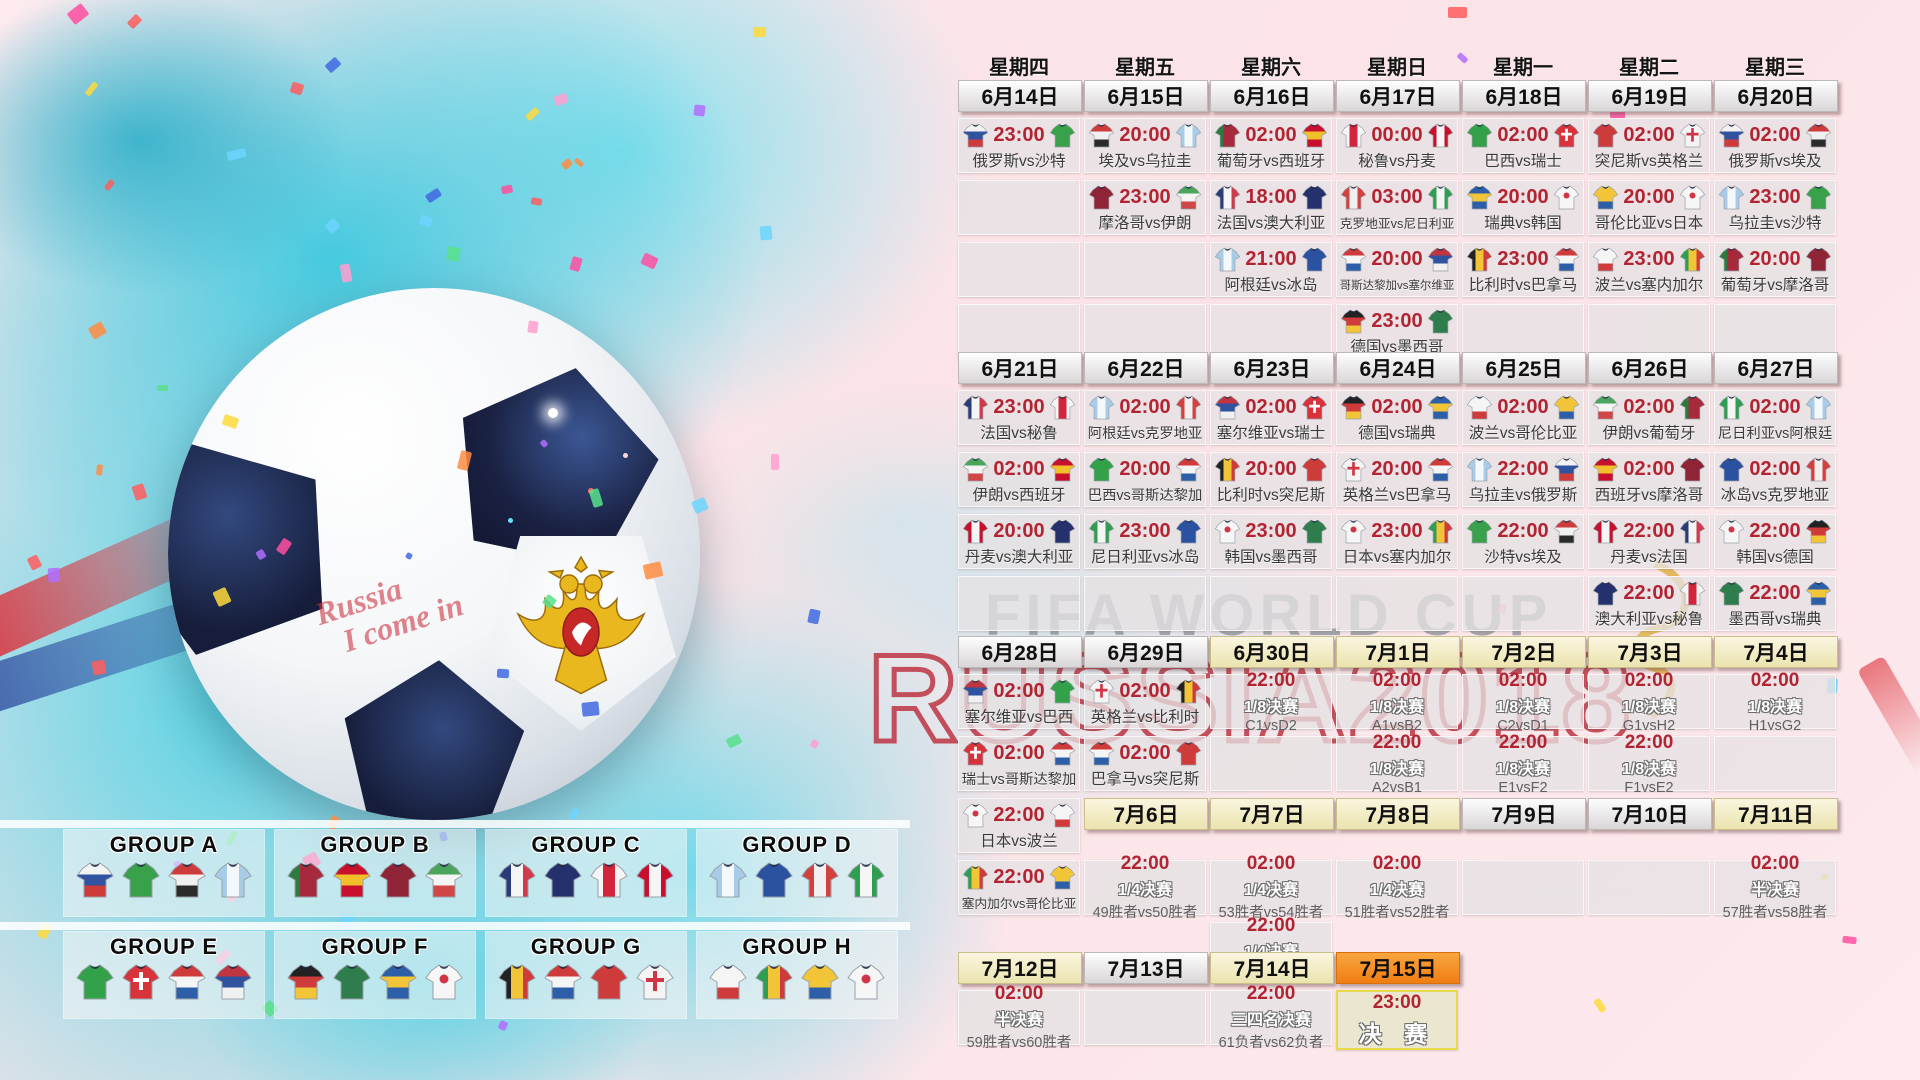  I want to click on stage-teams: E1vsF2, so click(1523, 787).